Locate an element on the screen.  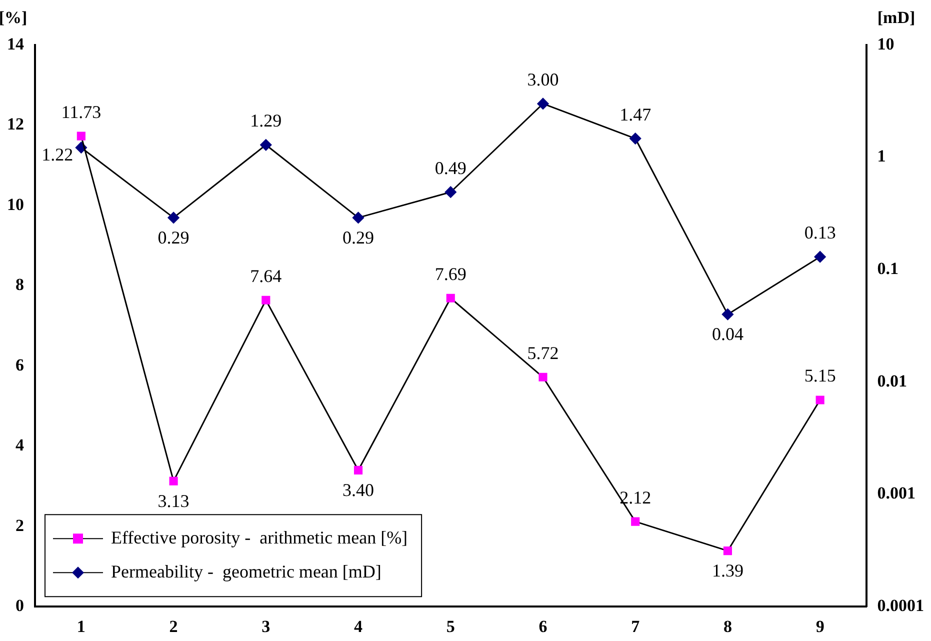
y2-tick-label: 0.1 is located at coordinates (887, 268).